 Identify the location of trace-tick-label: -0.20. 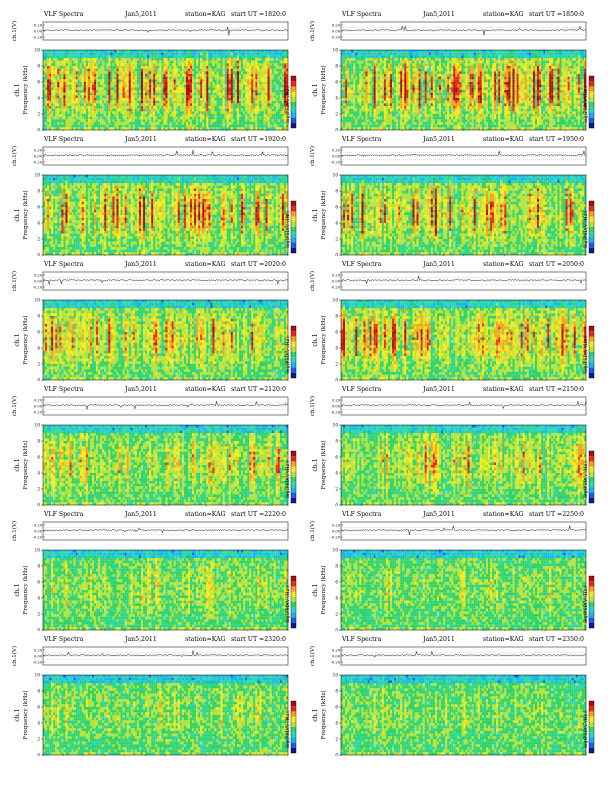
(38, 38).